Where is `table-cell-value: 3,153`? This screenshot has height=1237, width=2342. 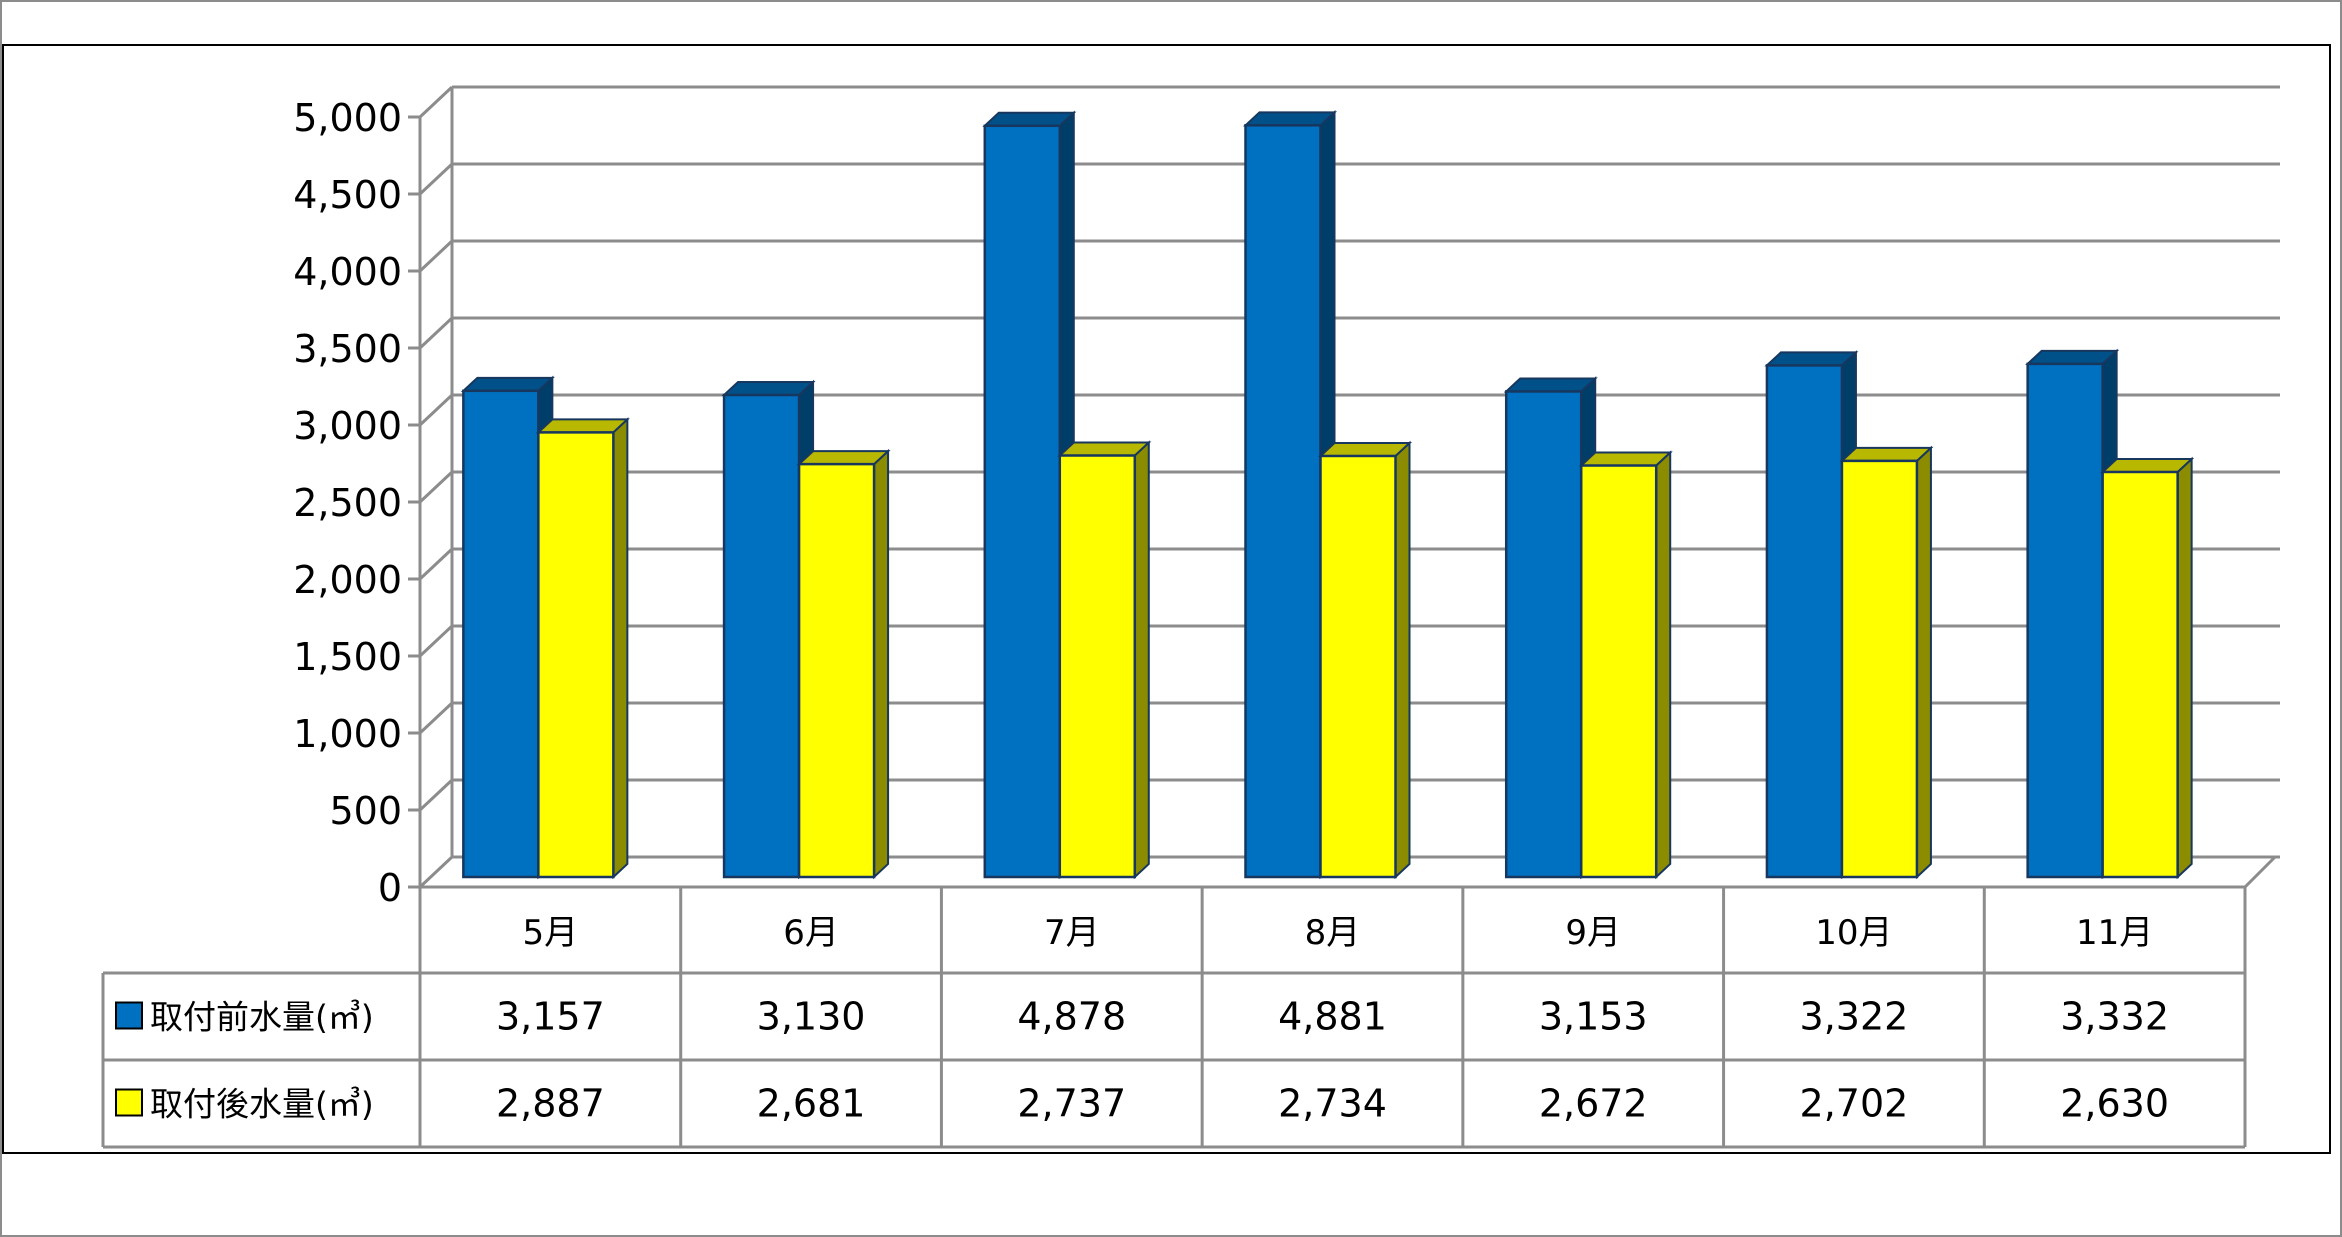
table-cell-value: 3,153 is located at coordinates (1593, 1017).